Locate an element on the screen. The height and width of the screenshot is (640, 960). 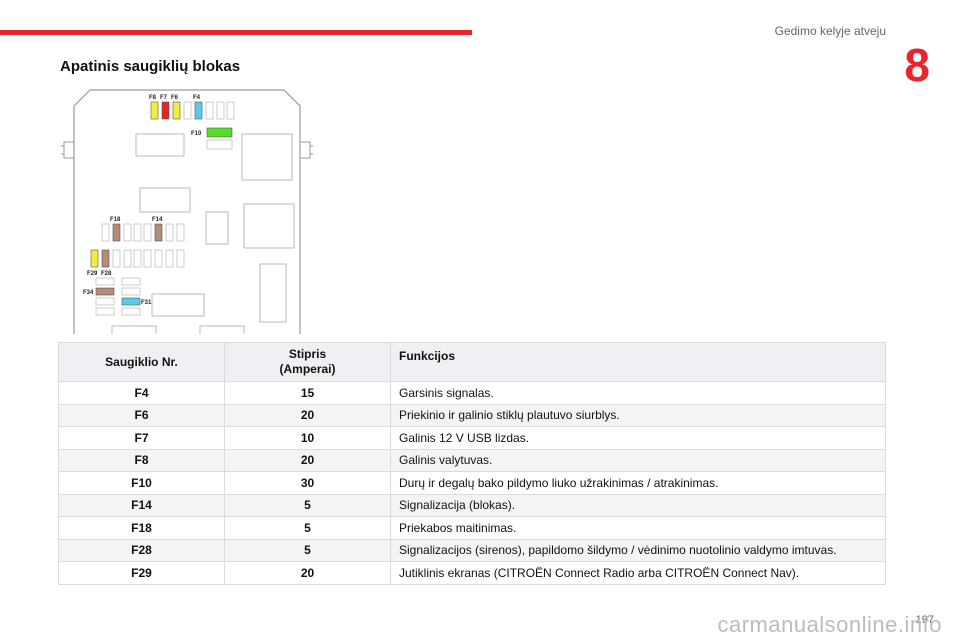
header-amperage-line2: (Amperai) is located at coordinates (307, 369).